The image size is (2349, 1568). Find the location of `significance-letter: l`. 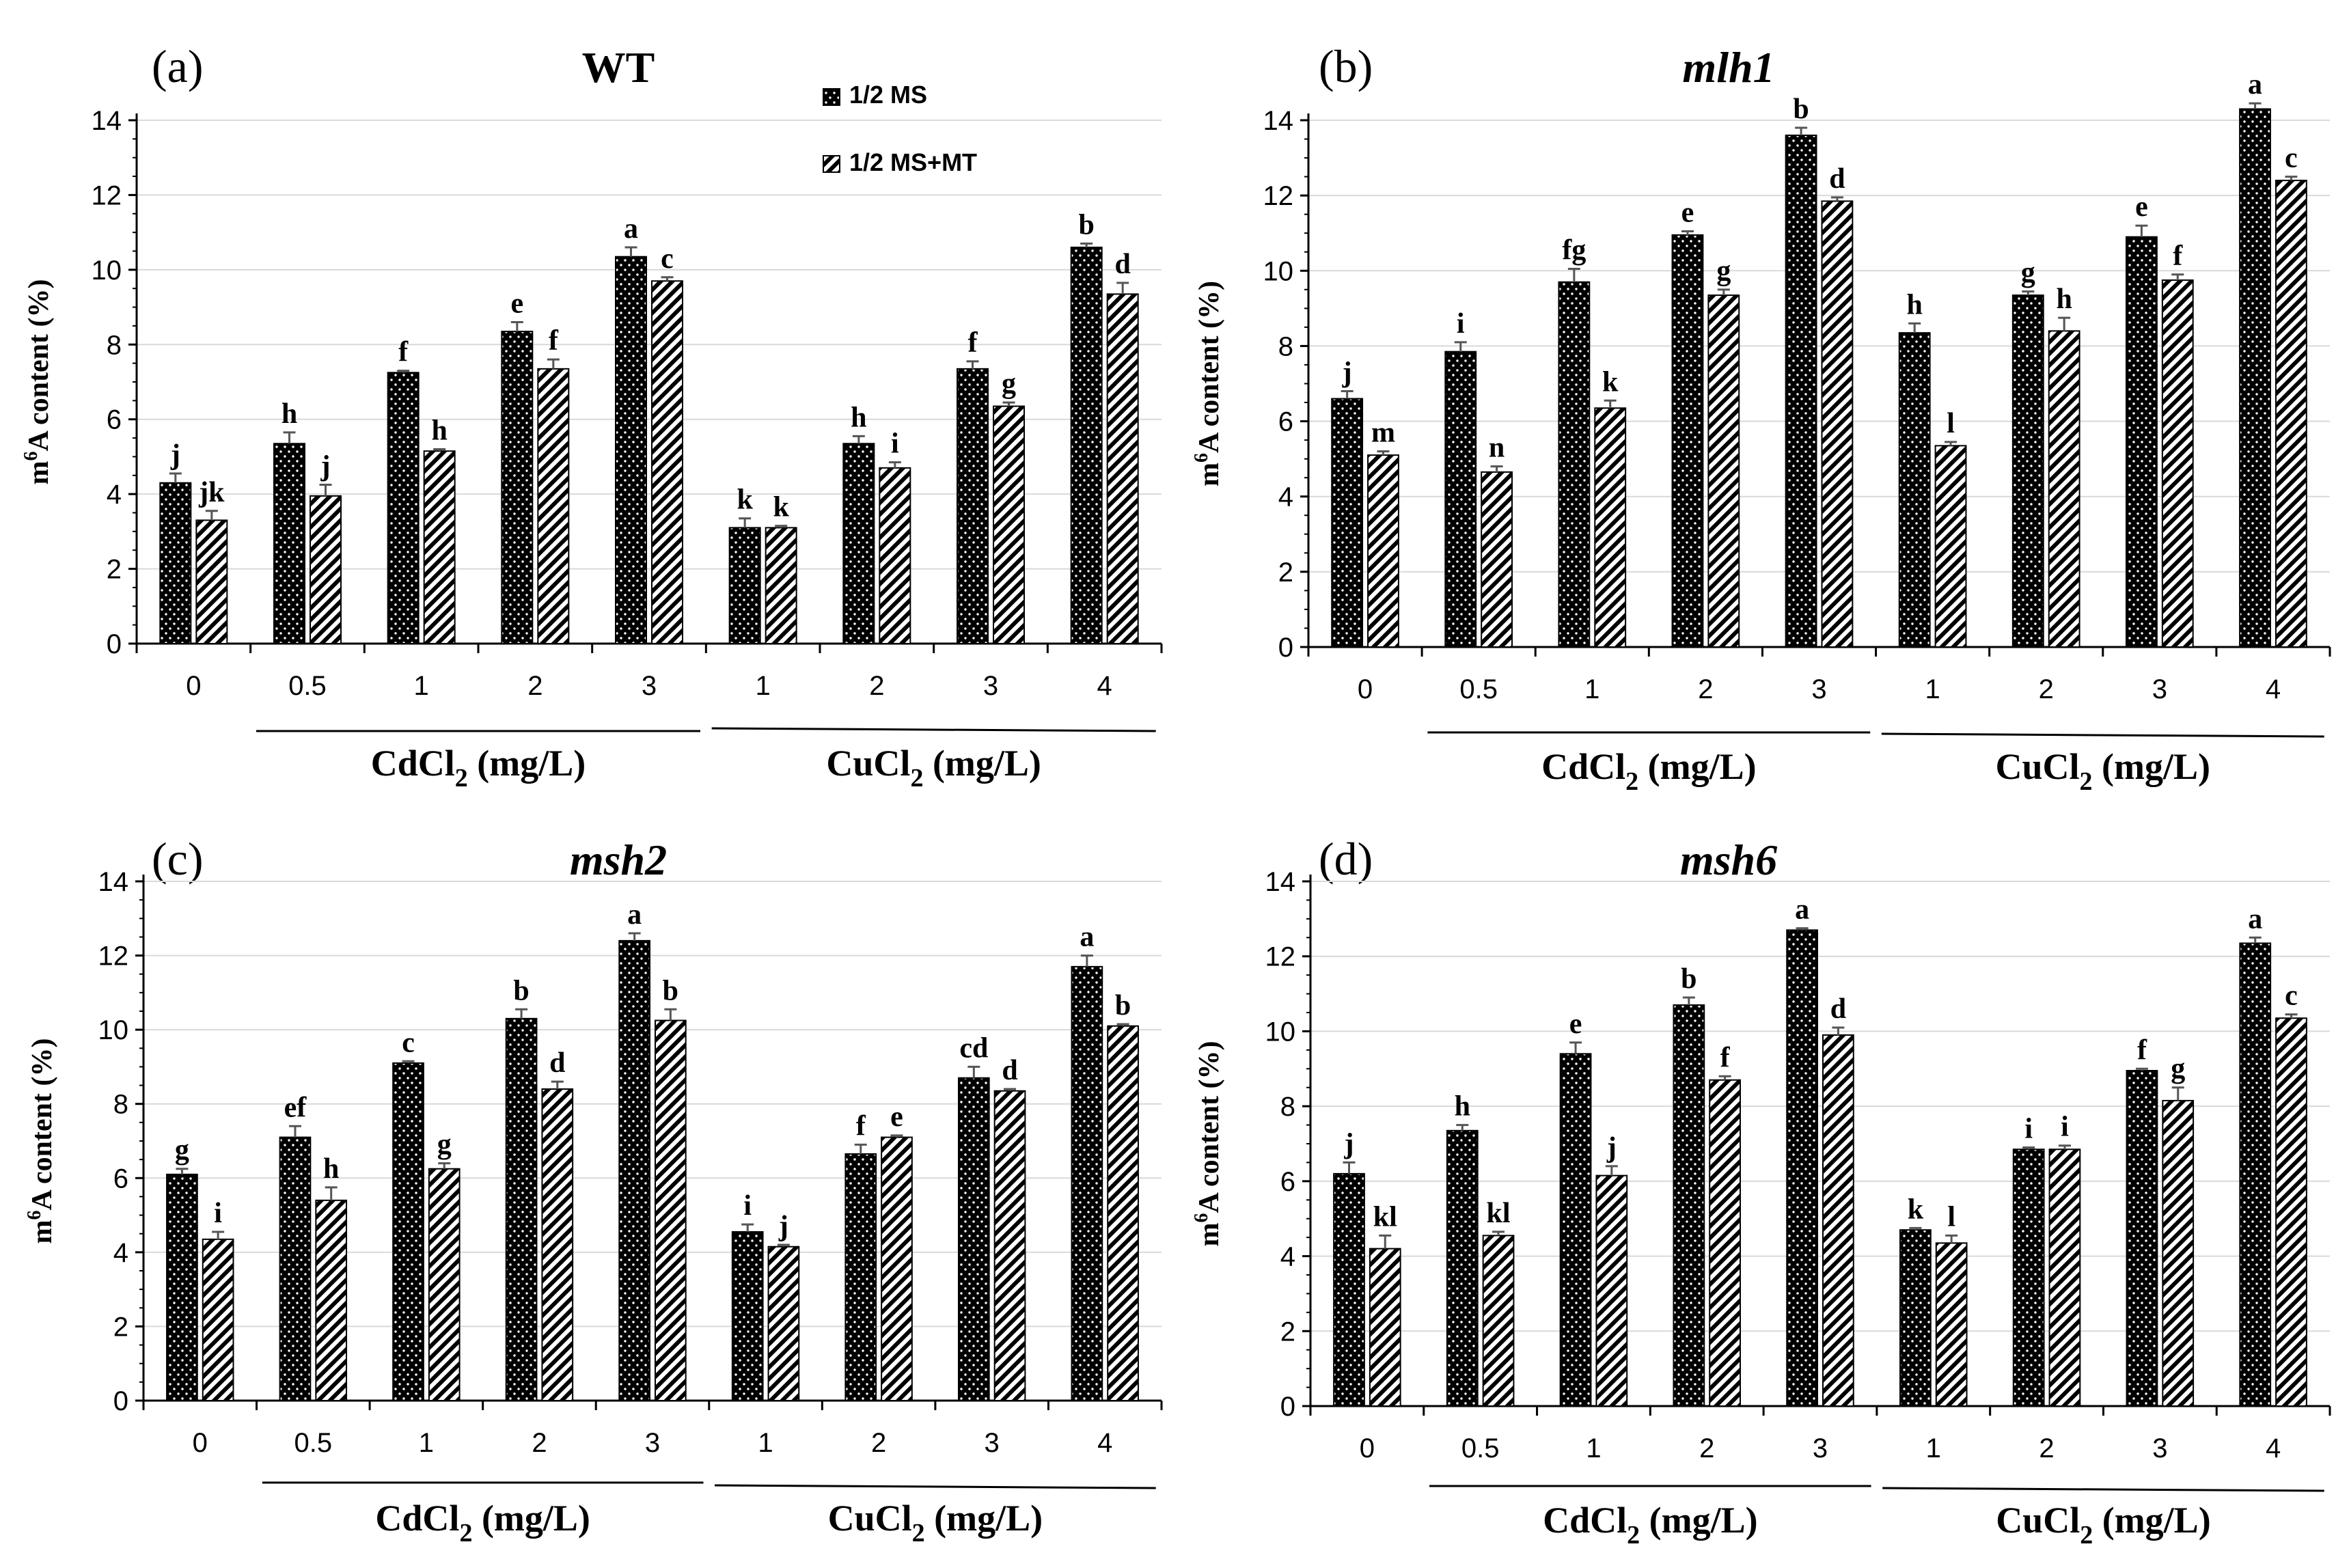

significance-letter: l is located at coordinates (1951, 1217).